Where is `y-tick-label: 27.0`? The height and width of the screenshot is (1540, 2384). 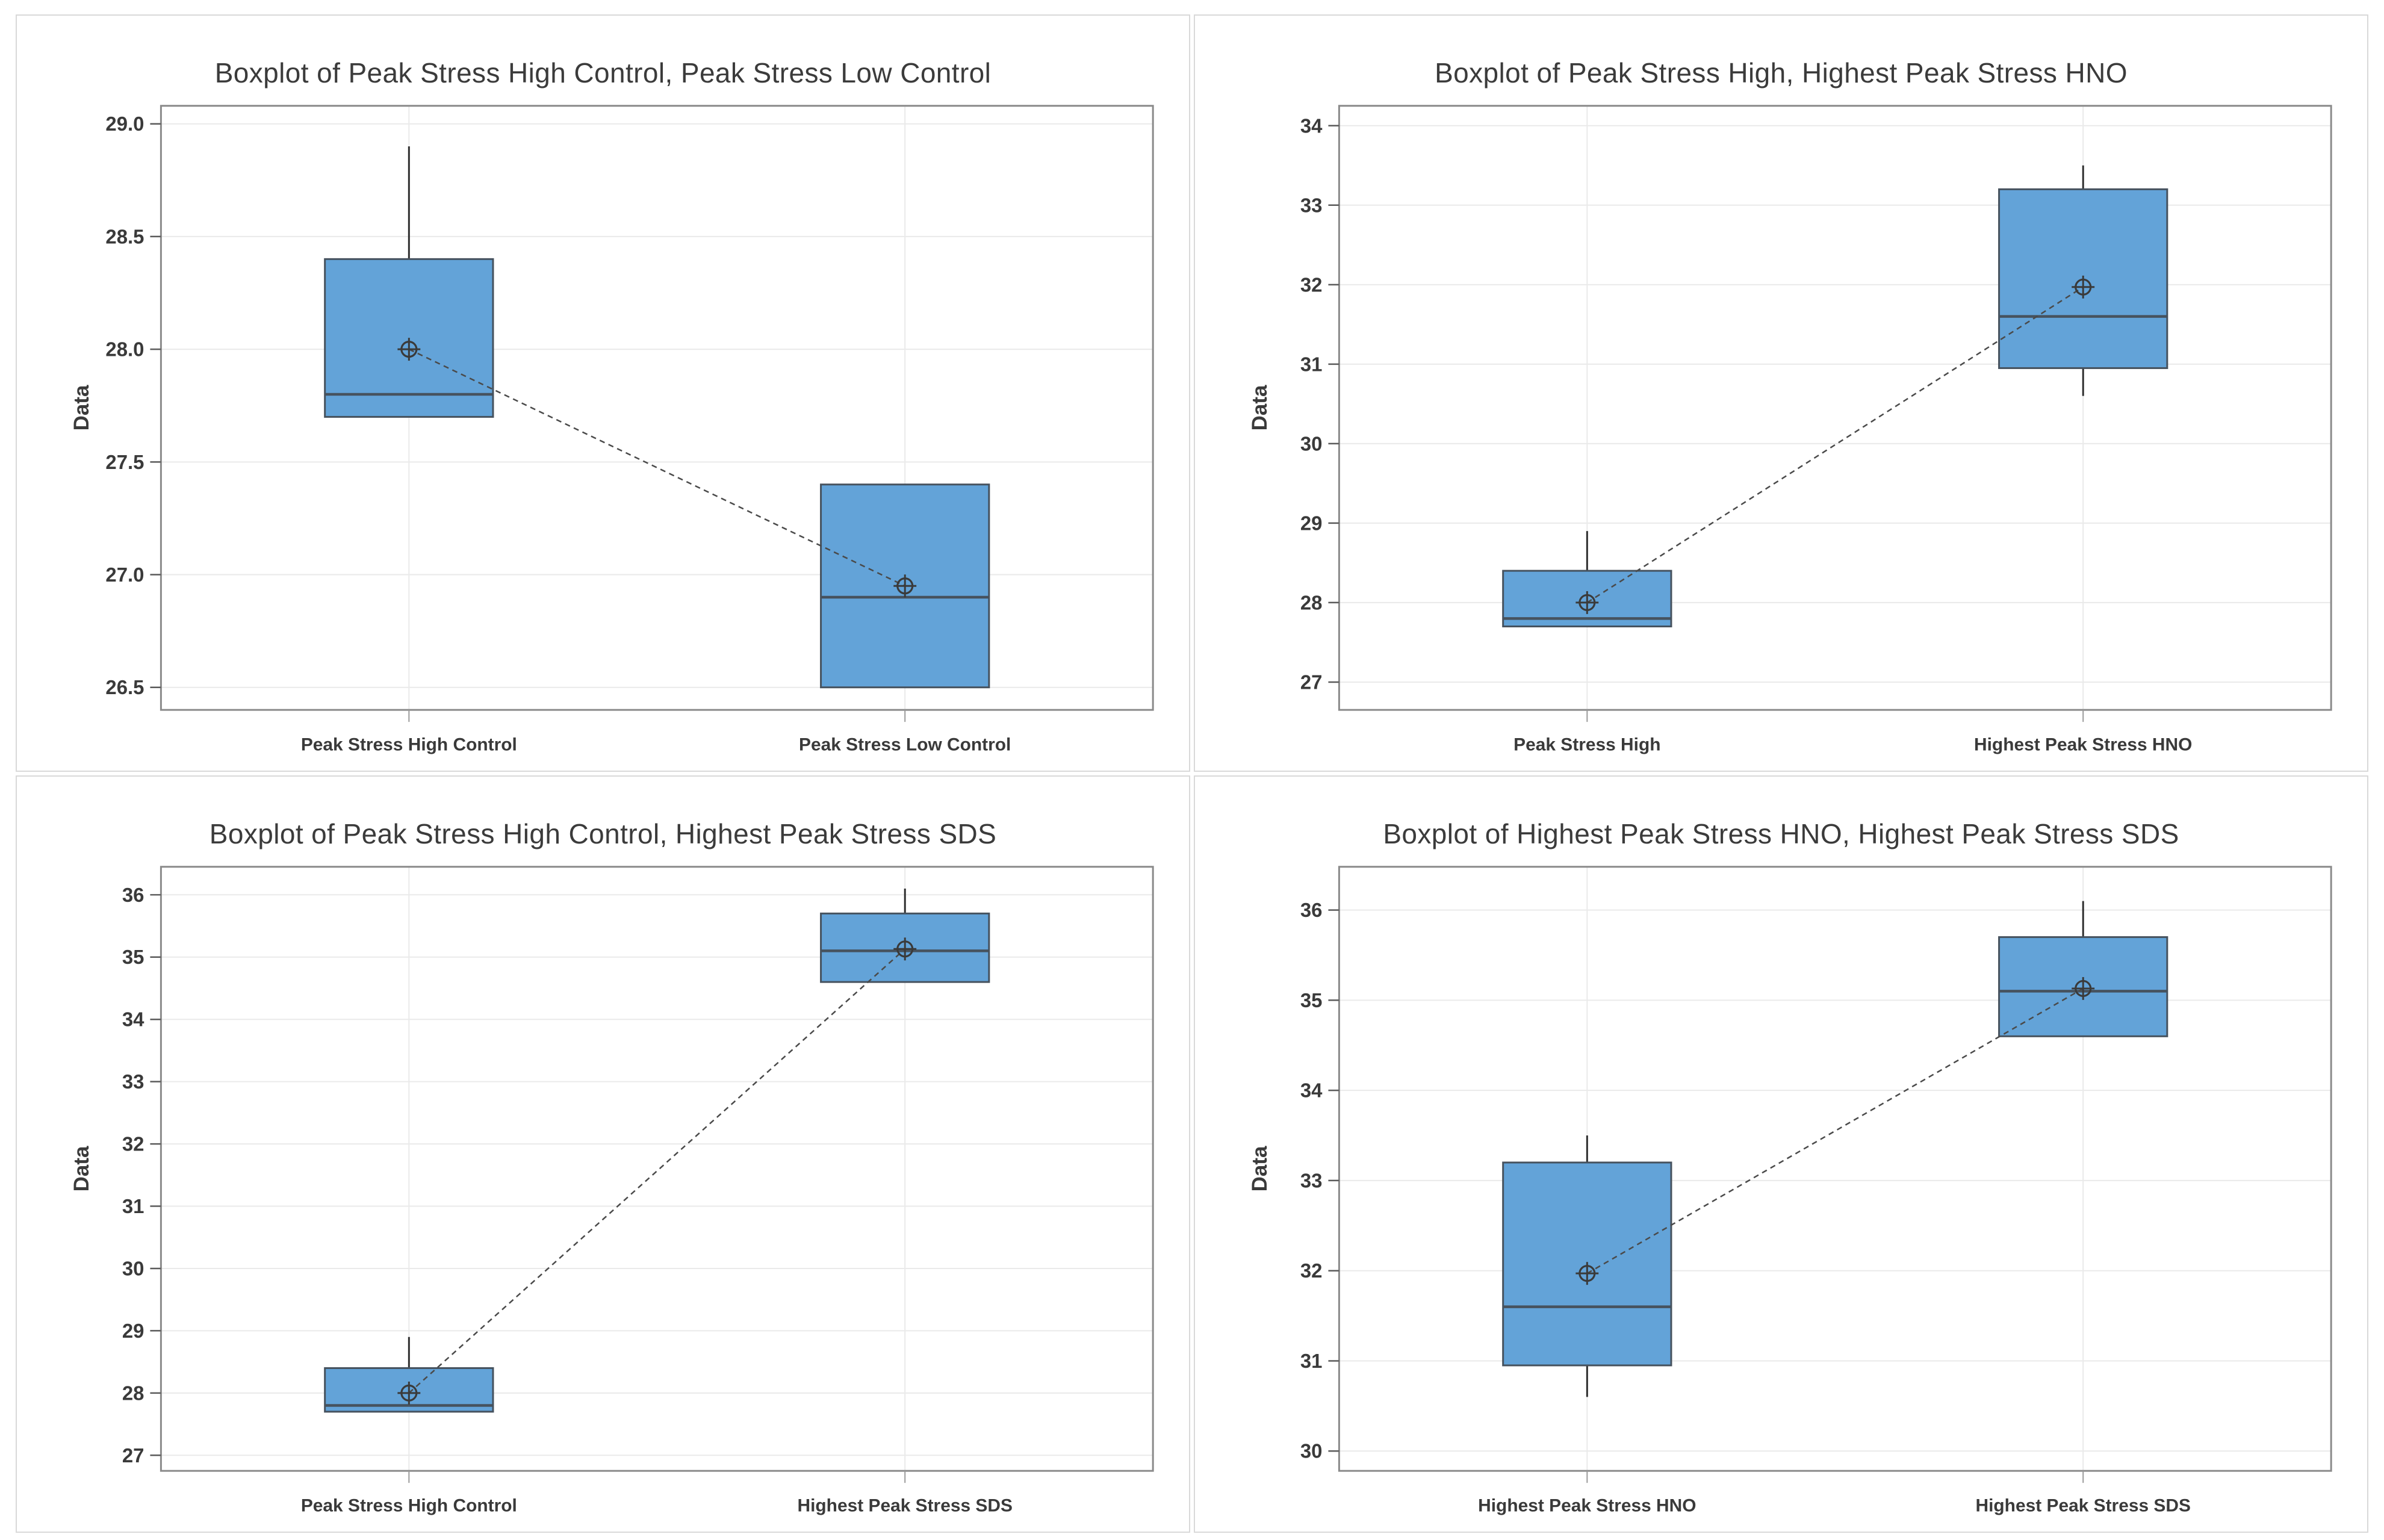 y-tick-label: 27.0 is located at coordinates (124, 575).